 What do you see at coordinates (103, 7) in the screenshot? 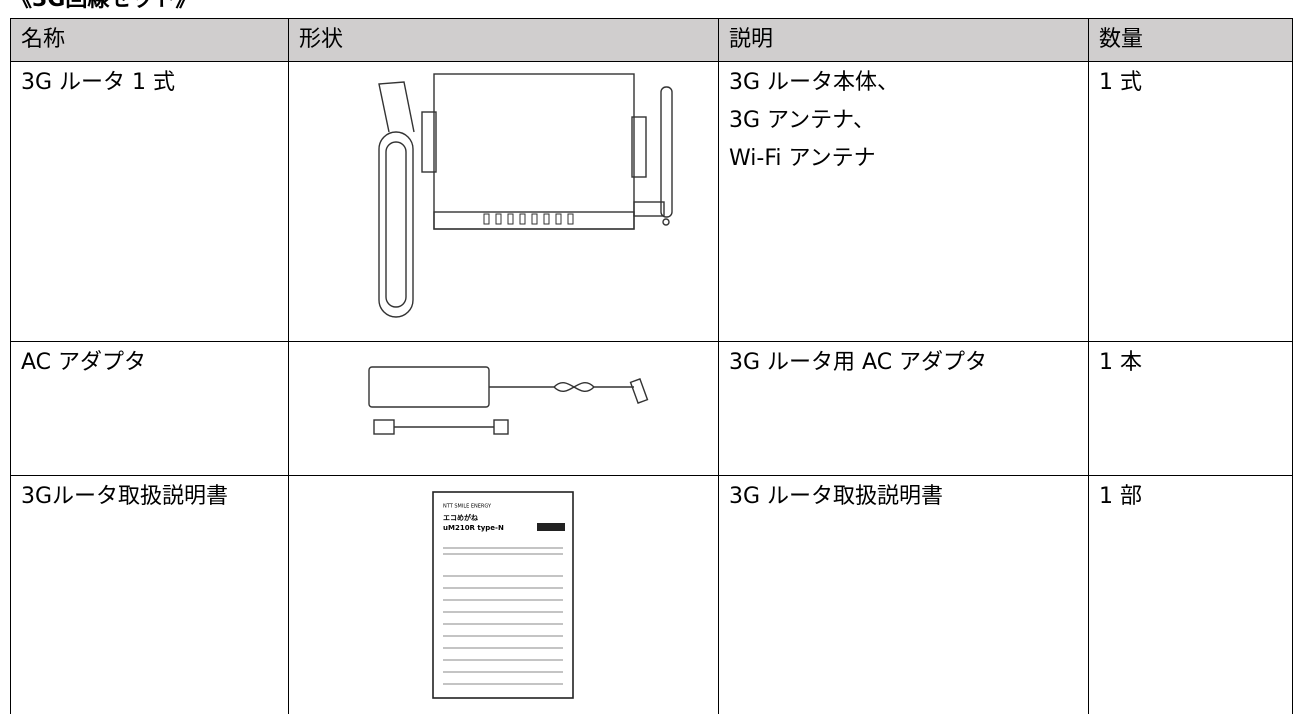
I see `page-title: 《3G回線セット》` at bounding box center [103, 7].